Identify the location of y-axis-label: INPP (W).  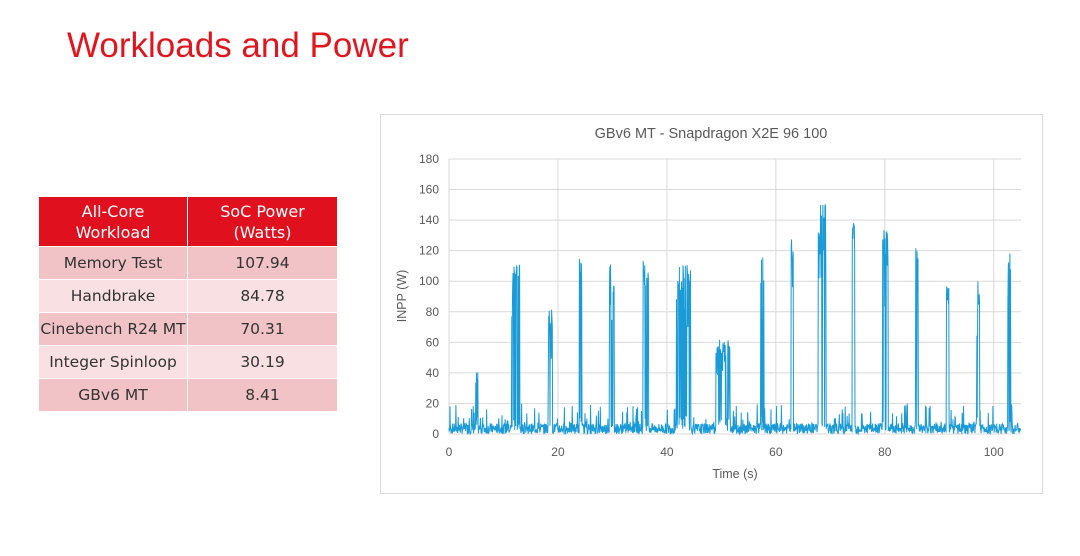
(402, 296).